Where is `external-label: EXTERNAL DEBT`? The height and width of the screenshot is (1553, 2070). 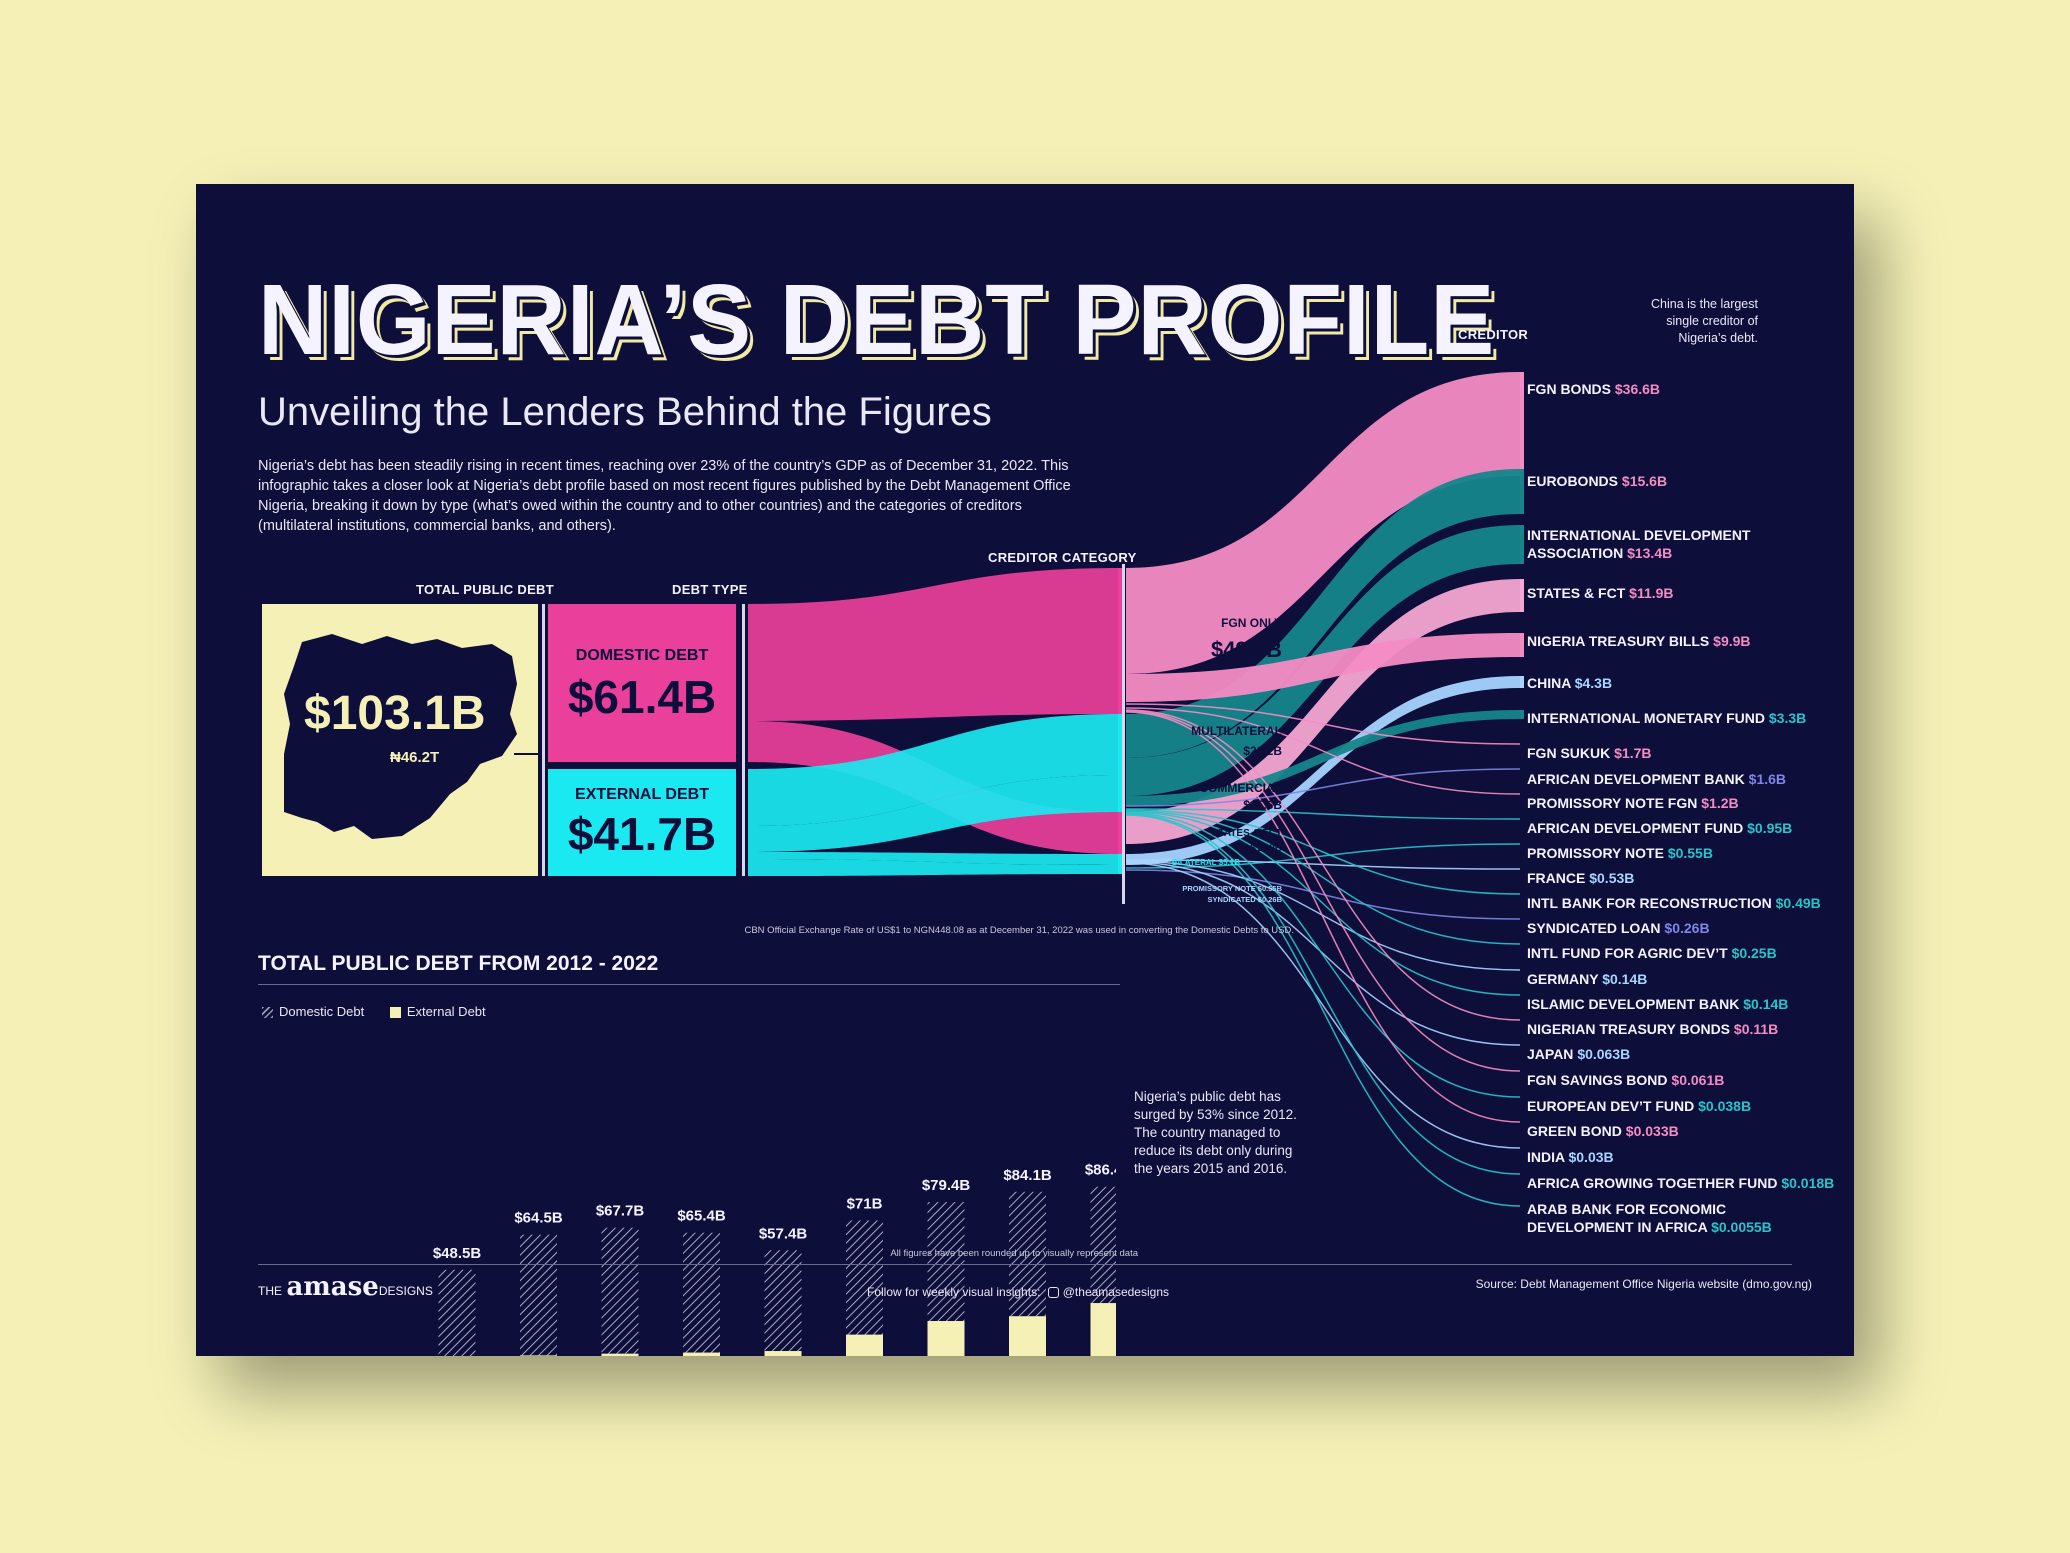
external-label: EXTERNAL DEBT is located at coordinates (642, 794).